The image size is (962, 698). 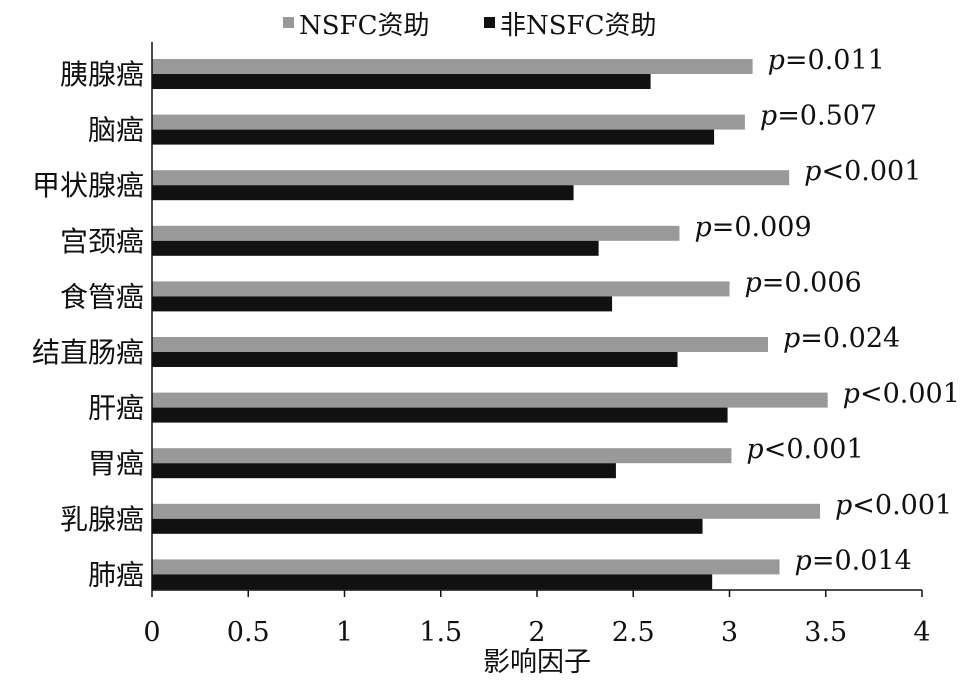 I want to click on category-label-8: 胃癌, so click(x=116, y=463).